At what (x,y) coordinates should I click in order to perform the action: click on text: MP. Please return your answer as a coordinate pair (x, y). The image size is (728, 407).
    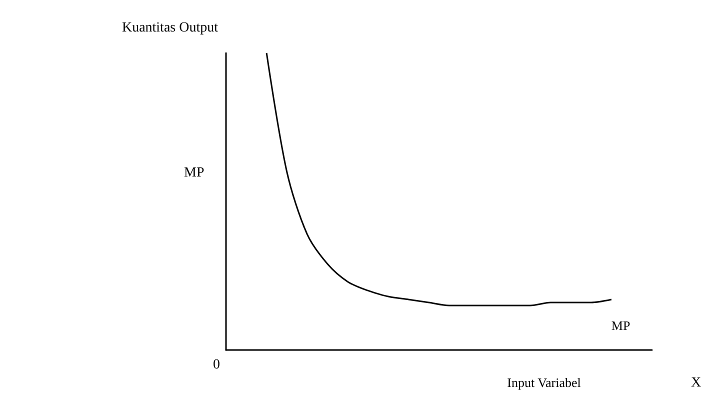
    Looking at the image, I should click on (194, 173).